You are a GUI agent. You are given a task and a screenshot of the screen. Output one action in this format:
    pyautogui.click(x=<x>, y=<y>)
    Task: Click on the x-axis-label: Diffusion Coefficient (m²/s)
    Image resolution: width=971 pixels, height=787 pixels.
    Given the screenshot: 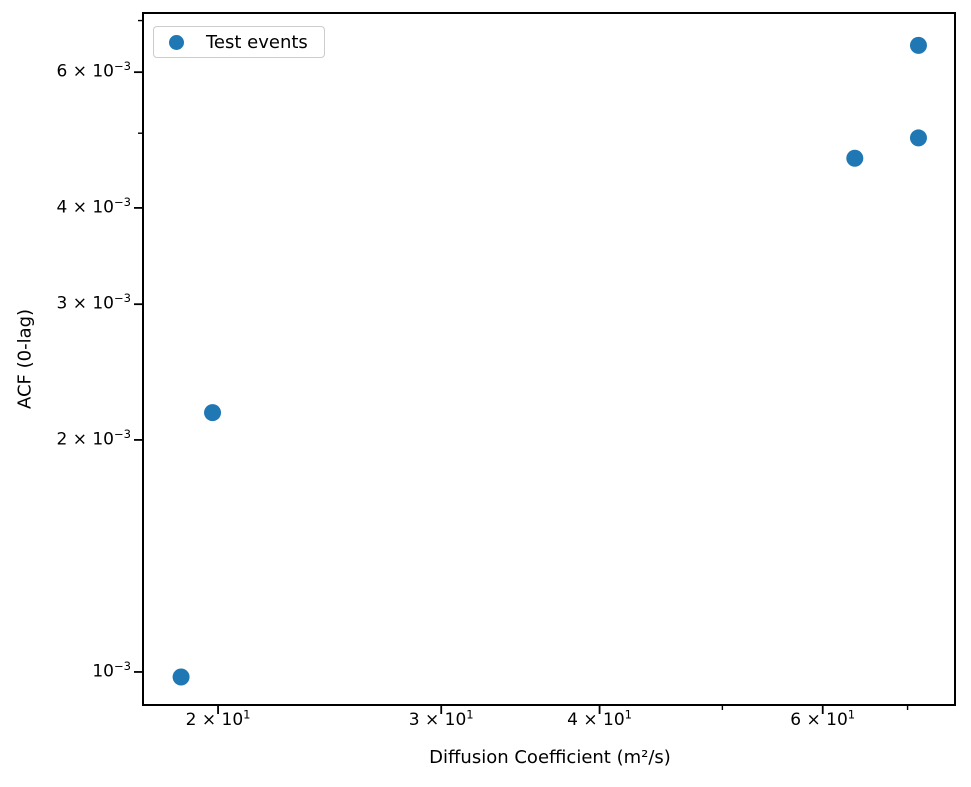 What is the action you would take?
    pyautogui.click(x=550, y=757)
    